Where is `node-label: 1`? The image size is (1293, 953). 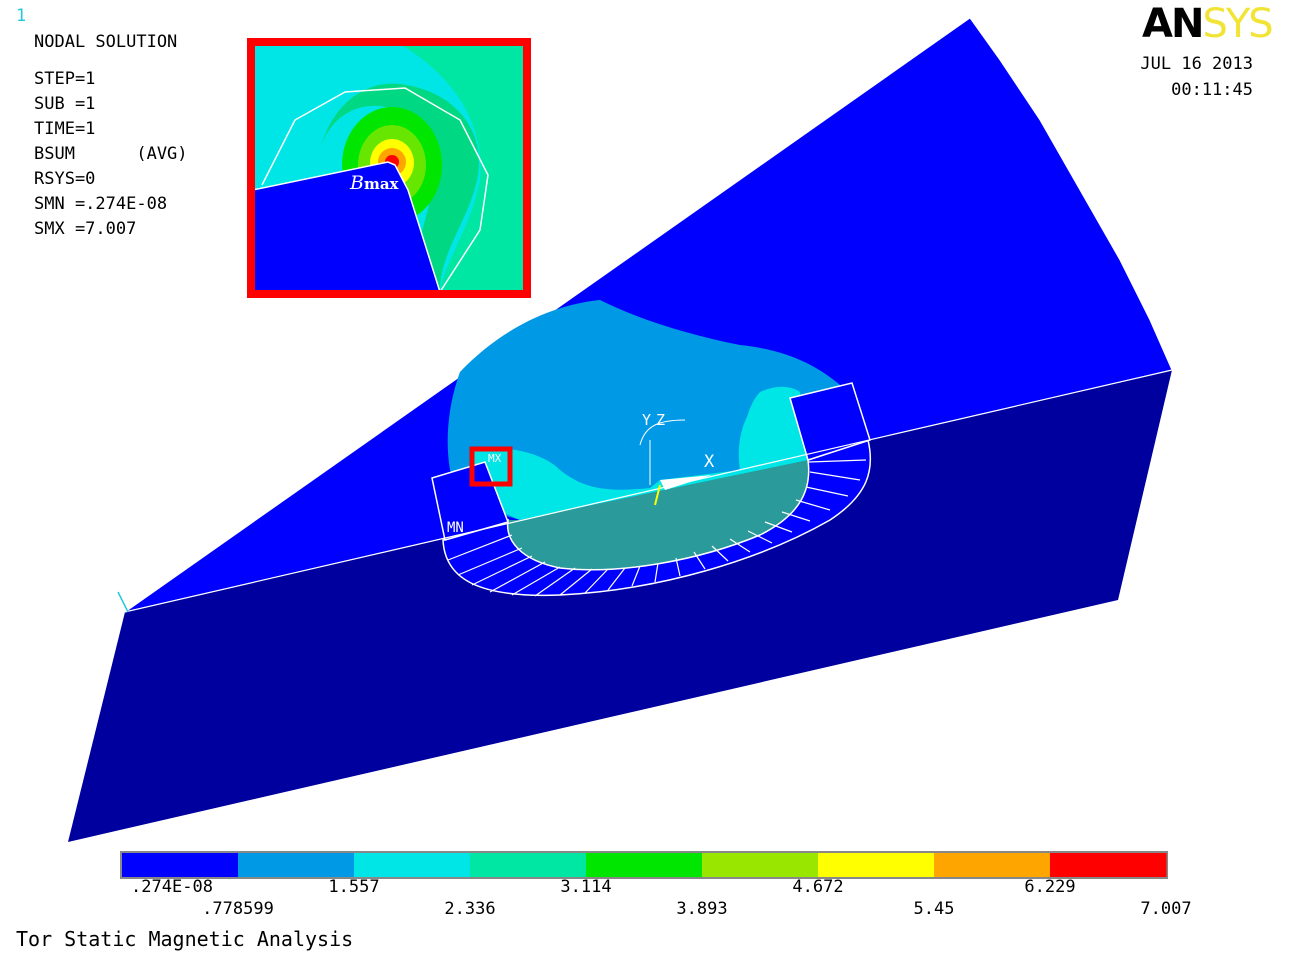
node-label: 1 is located at coordinates (133, 598).